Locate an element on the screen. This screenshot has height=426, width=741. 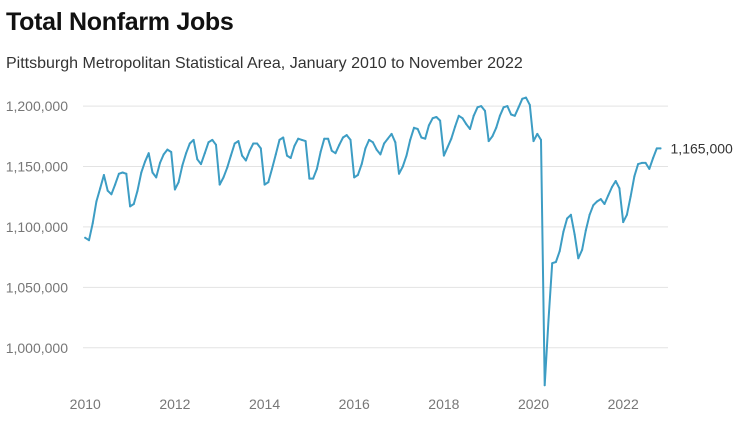
x-tick-label: 2010 is located at coordinates (85, 404).